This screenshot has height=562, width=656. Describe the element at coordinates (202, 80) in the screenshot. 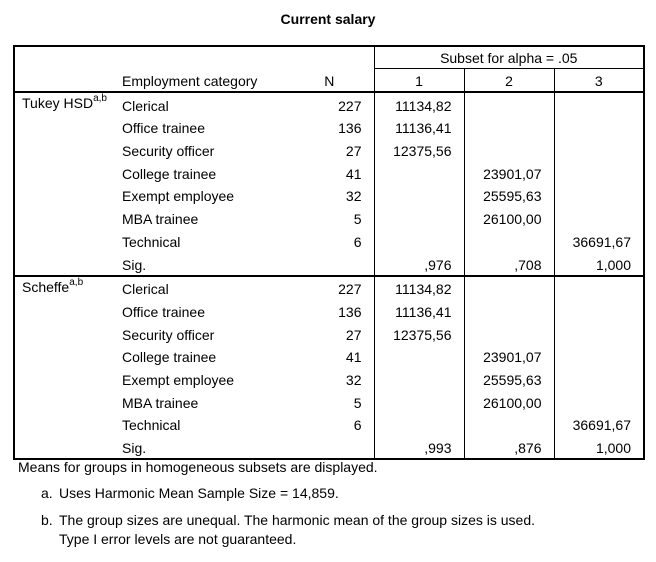

I see `category-header: Employment category` at that location.